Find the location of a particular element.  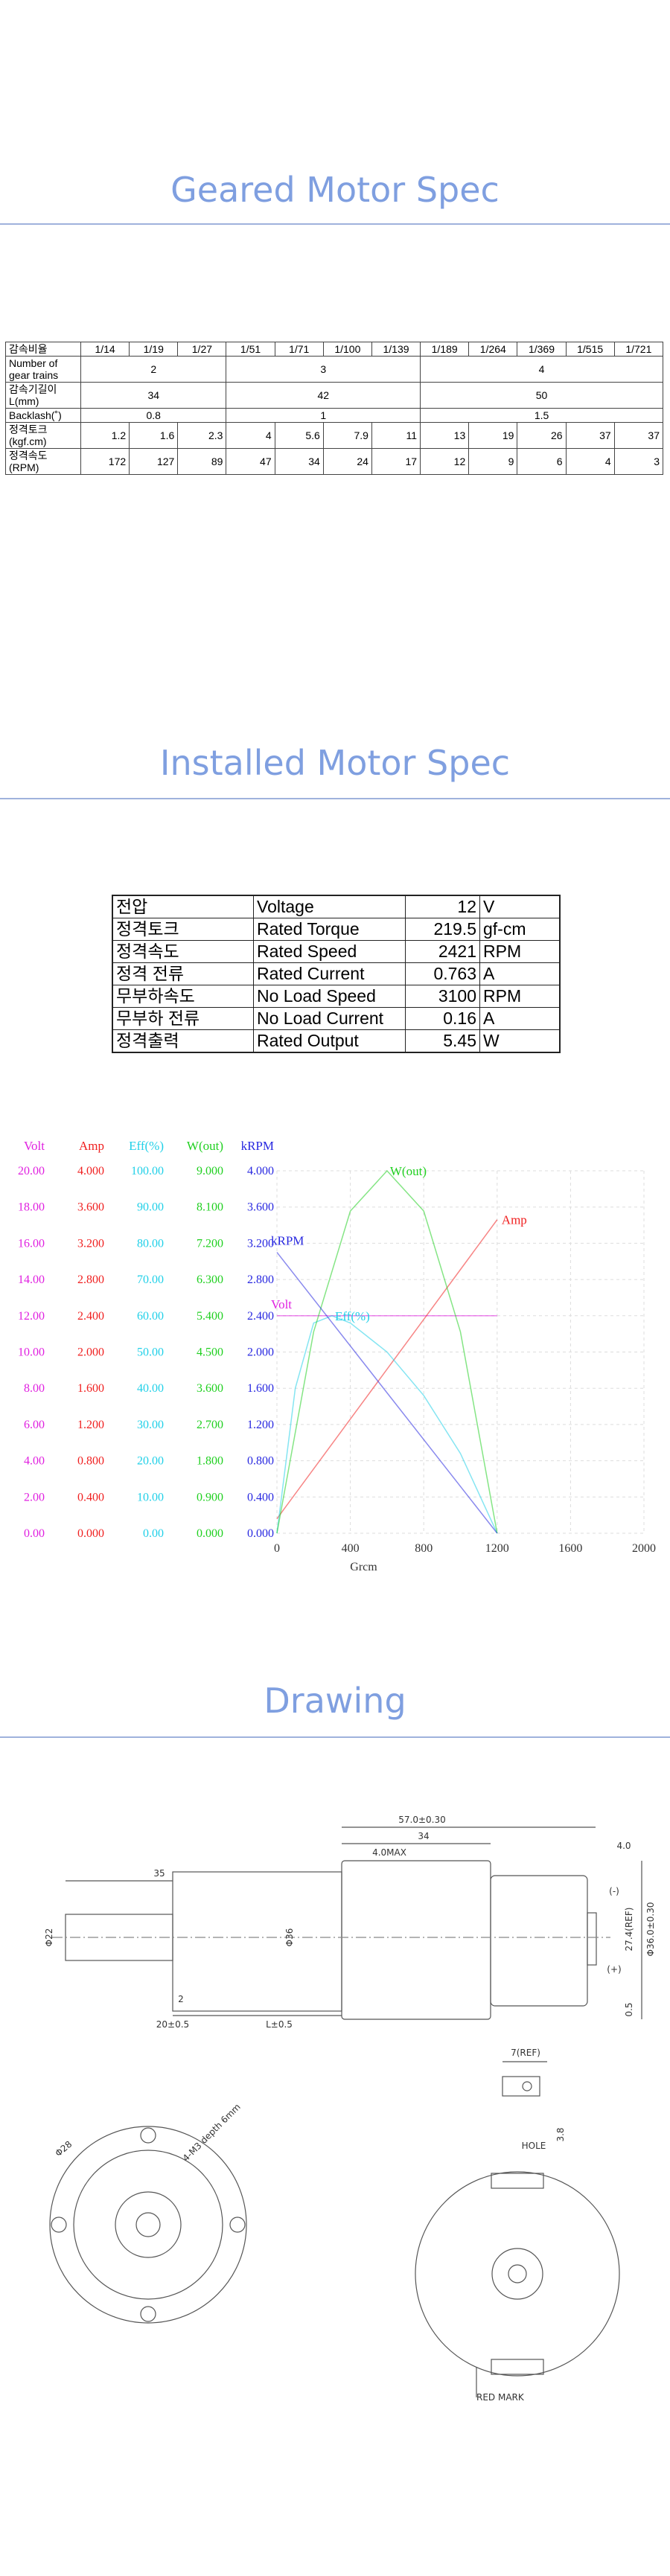

y-tick-label: 6.300 is located at coordinates (210, 1280).